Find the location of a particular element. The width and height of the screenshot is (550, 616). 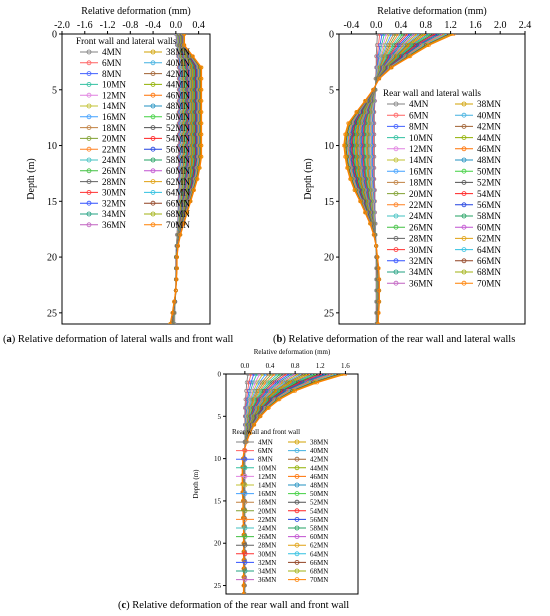

series-group is located at coordinates (399, 179).